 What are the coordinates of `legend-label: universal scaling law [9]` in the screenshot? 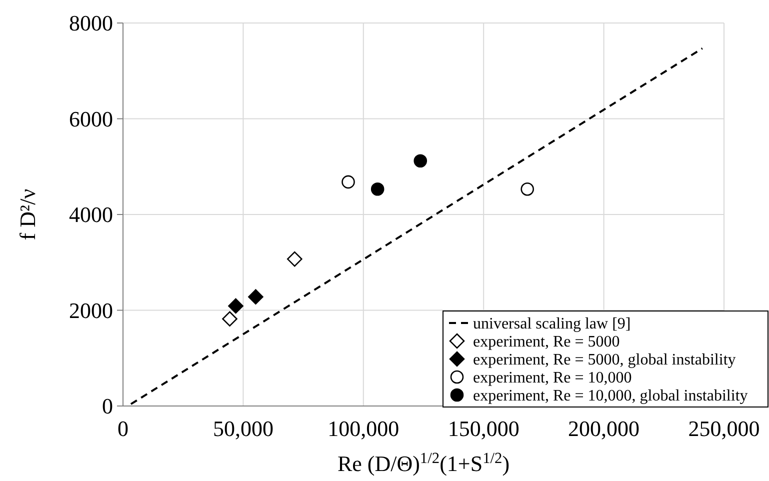 It's located at (552, 324).